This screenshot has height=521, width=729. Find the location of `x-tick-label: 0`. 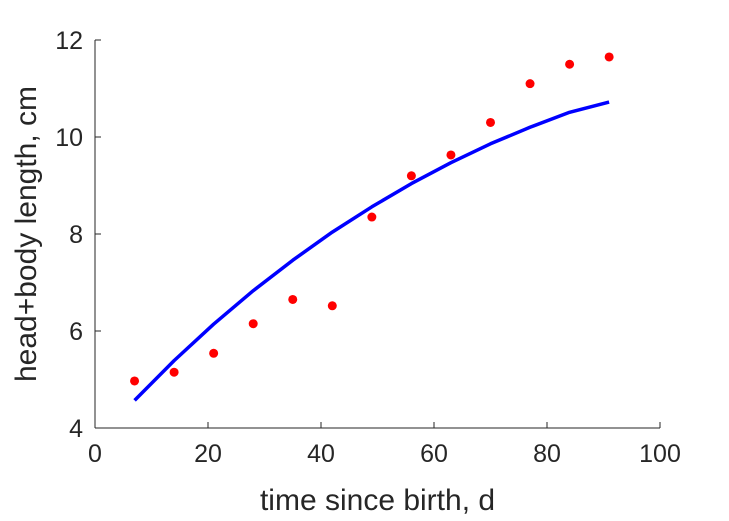

x-tick-label: 0 is located at coordinates (95, 454).